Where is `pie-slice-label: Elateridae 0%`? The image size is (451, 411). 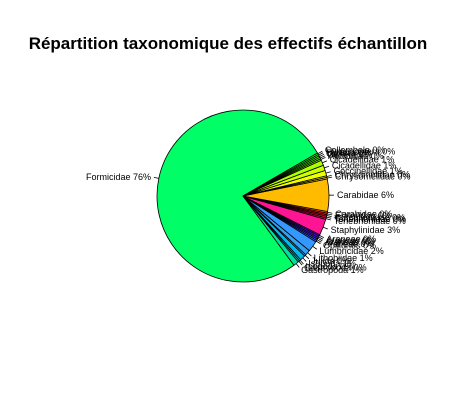 pie-slice-label: Elateridae 0% is located at coordinates (363, 216).